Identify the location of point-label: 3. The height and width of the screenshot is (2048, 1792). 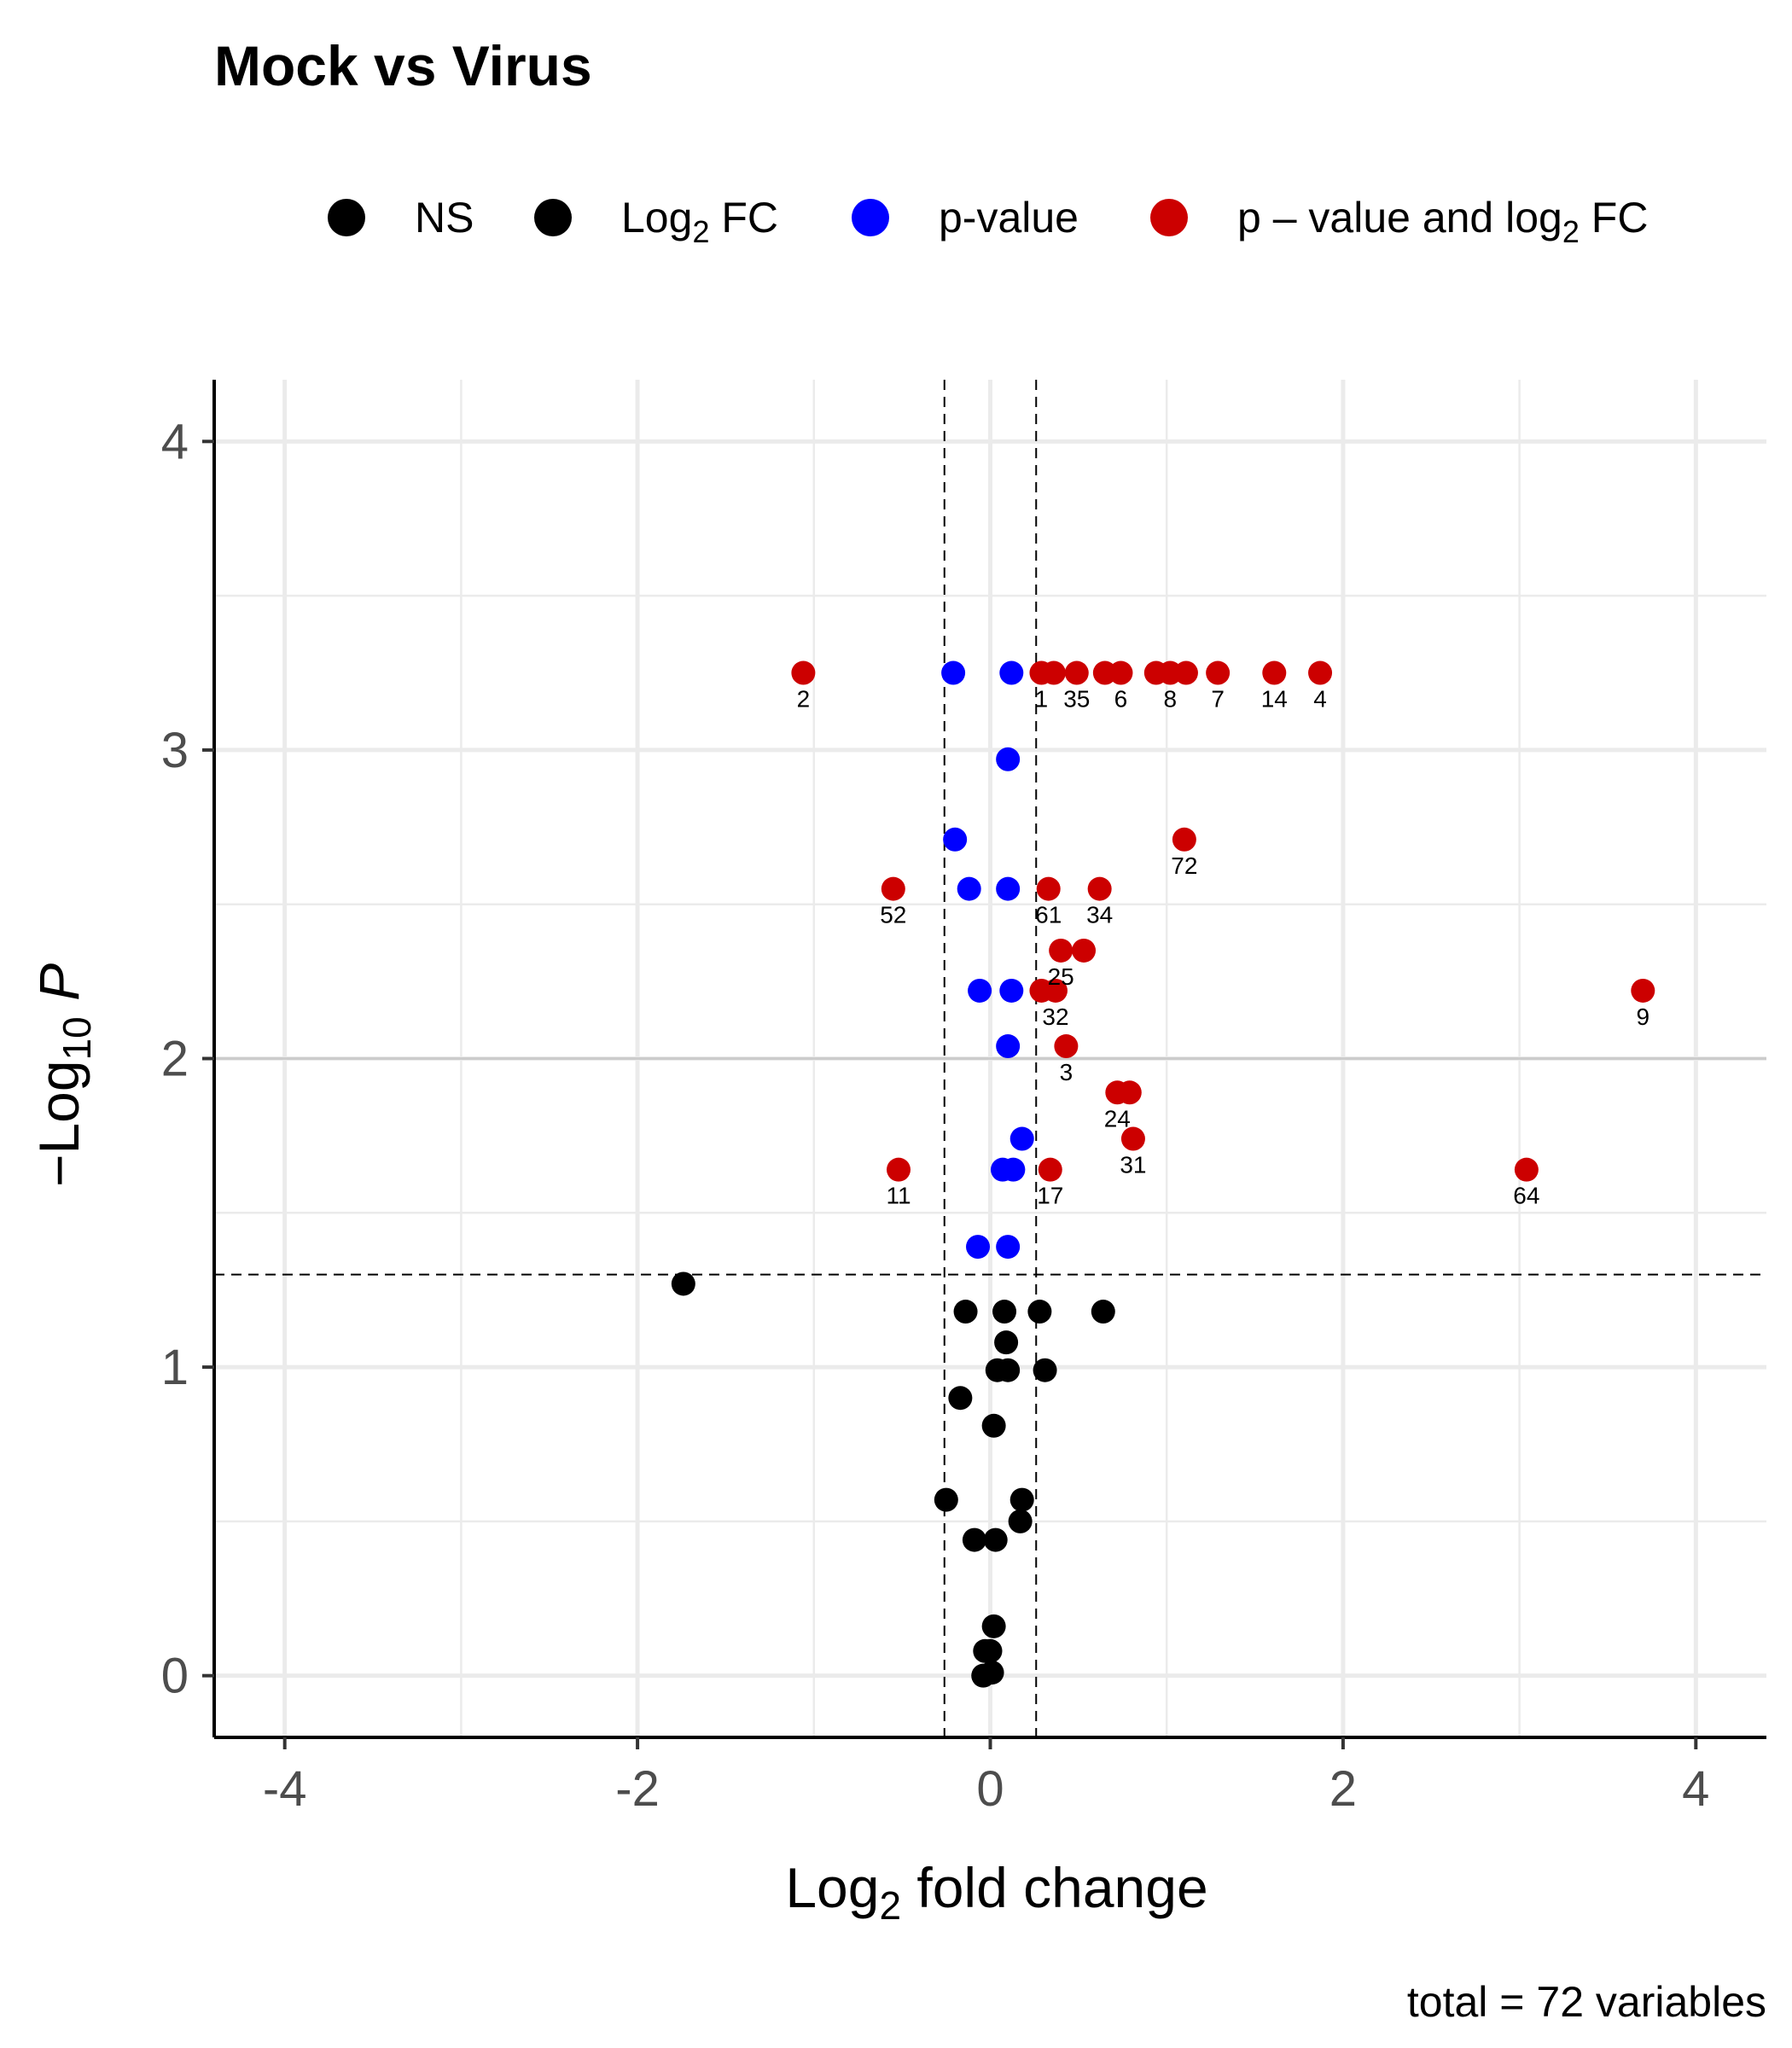
(1066, 1072).